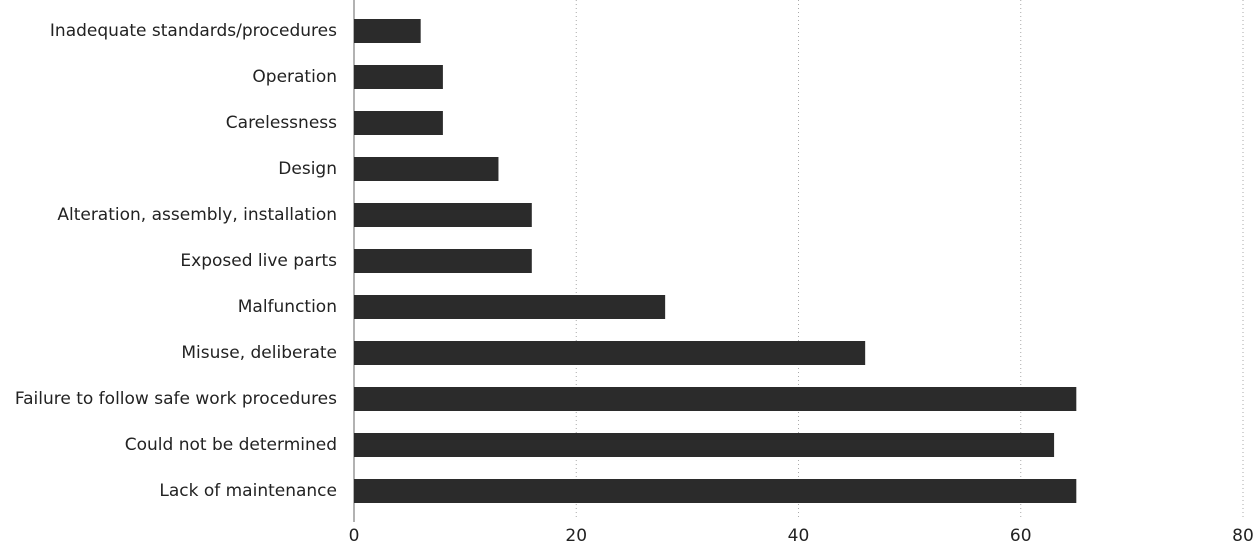 This screenshot has width=1260, height=551. I want to click on y-tick-label: Malfunction, so click(287, 307).